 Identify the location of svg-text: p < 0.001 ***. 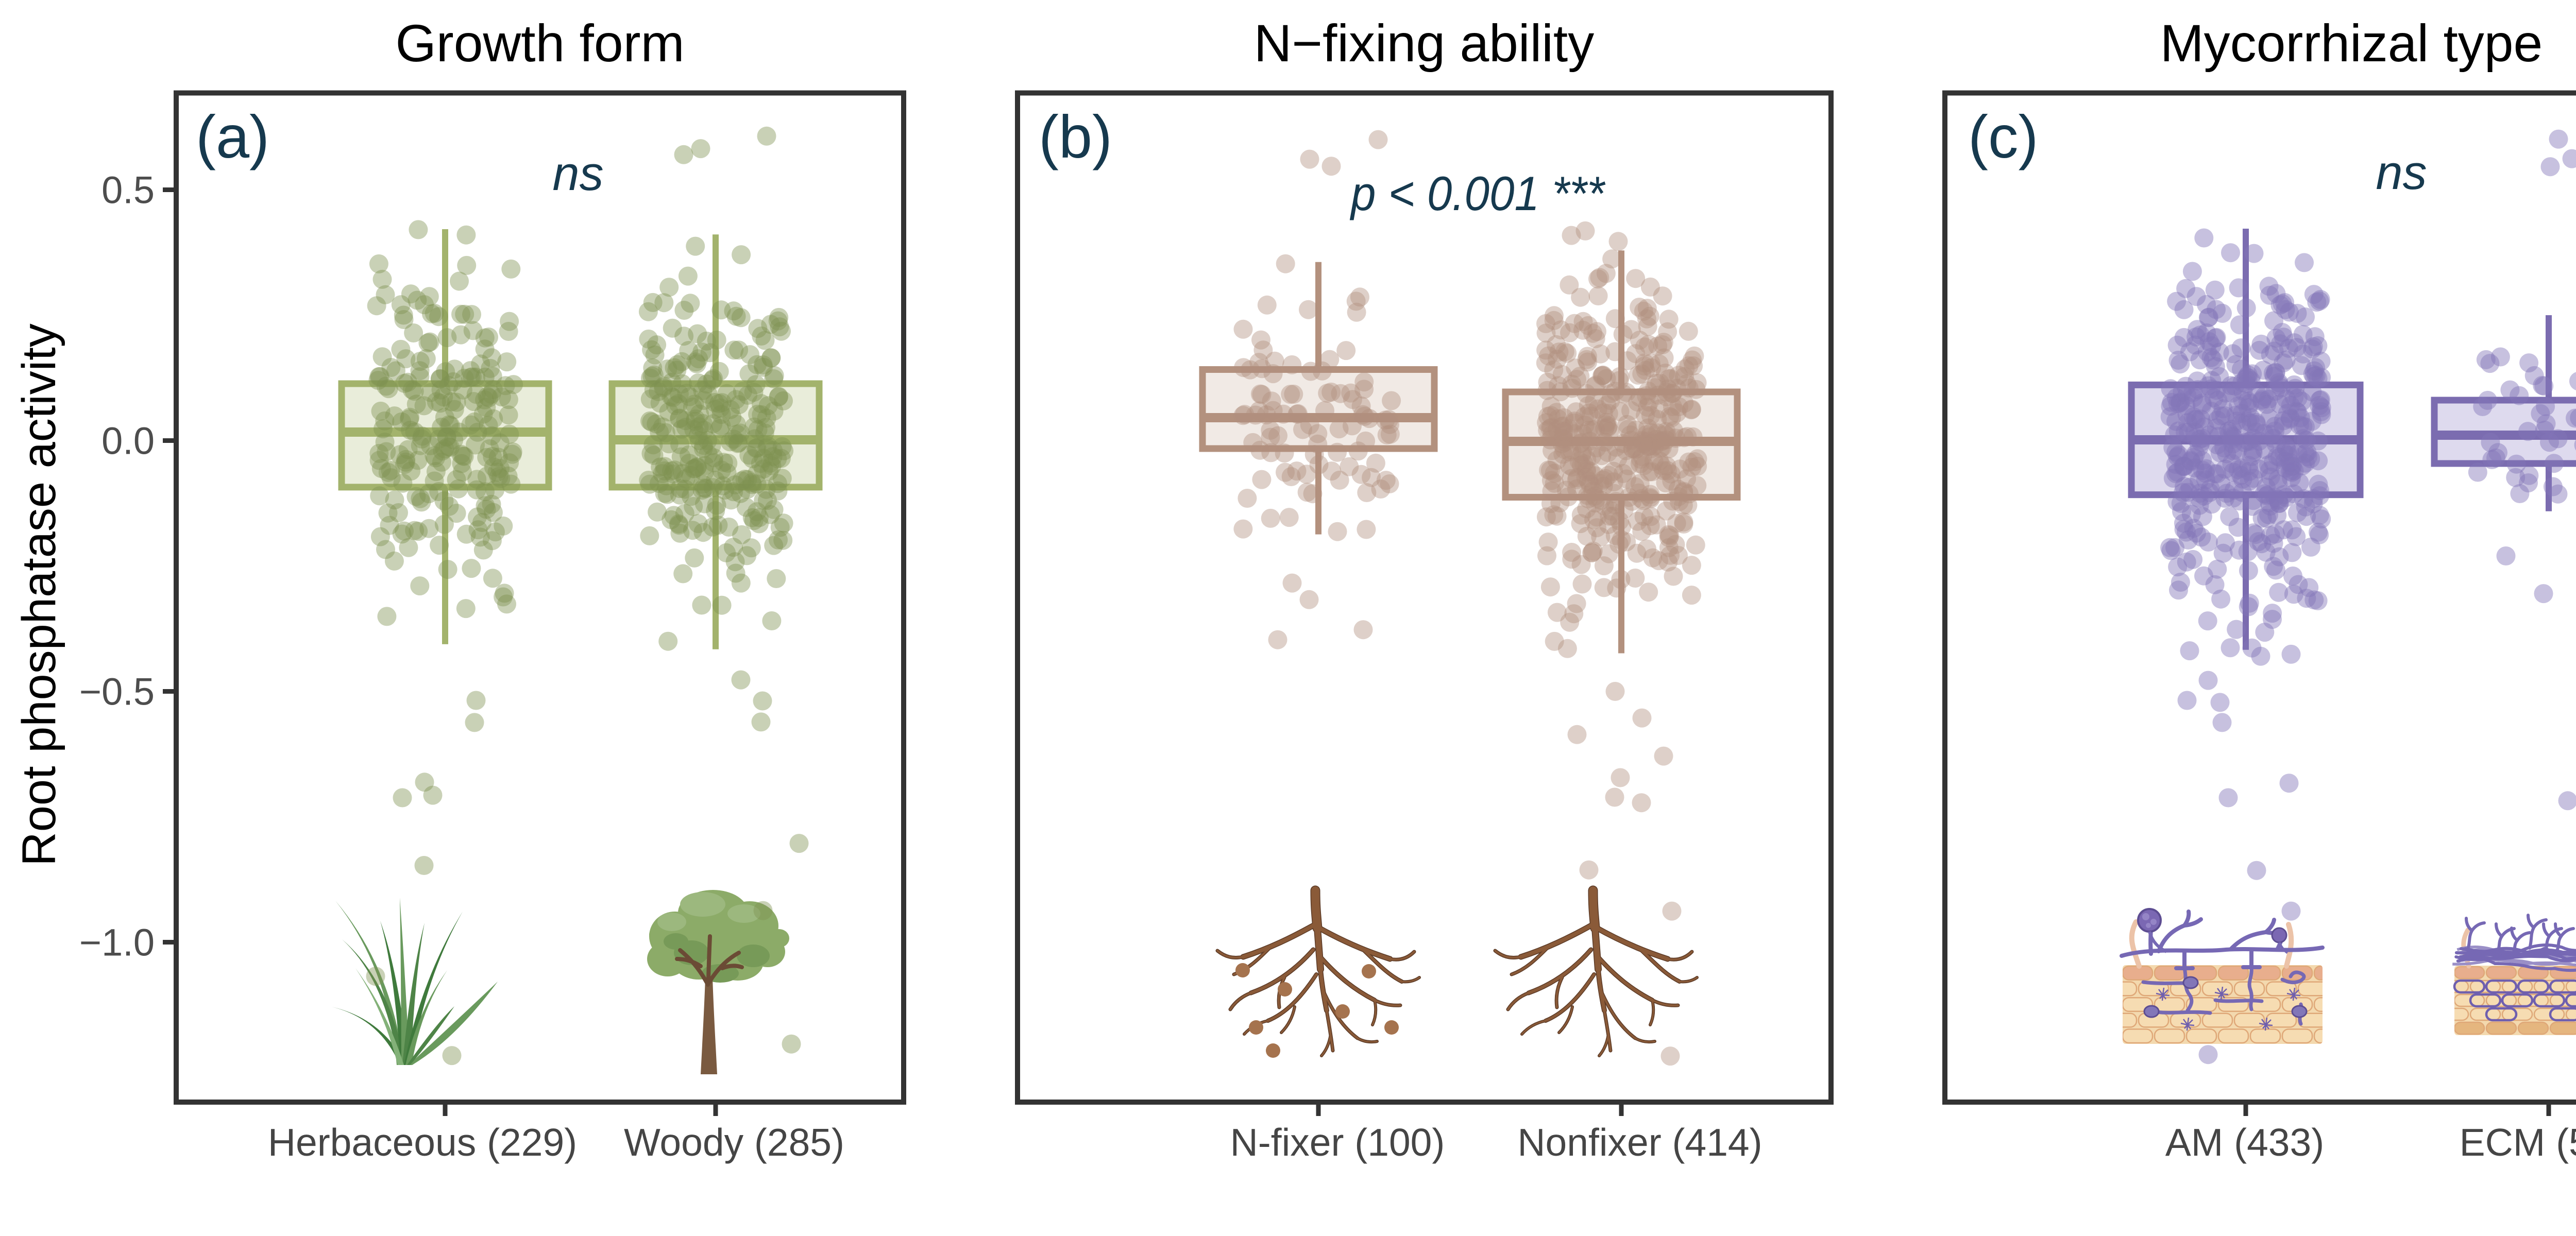
(1477, 193).